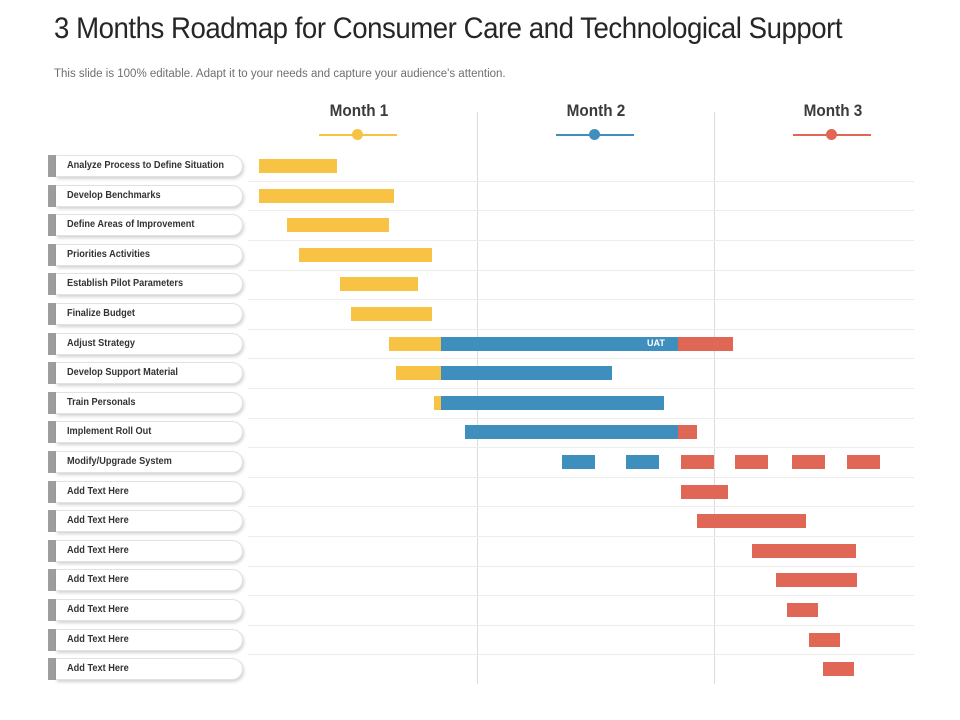 This screenshot has height=720, width=960. What do you see at coordinates (146, 344) in the screenshot?
I see `task-label-pill: Adjust Strategy` at bounding box center [146, 344].